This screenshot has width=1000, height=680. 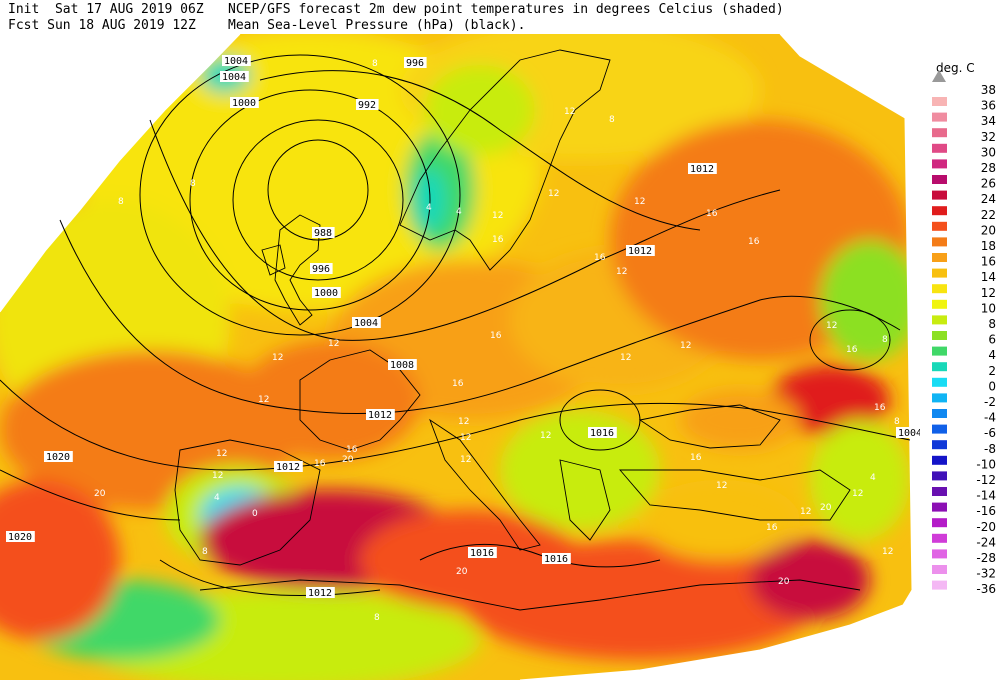 I want to click on svg-text: 992, so click(x=367, y=105).